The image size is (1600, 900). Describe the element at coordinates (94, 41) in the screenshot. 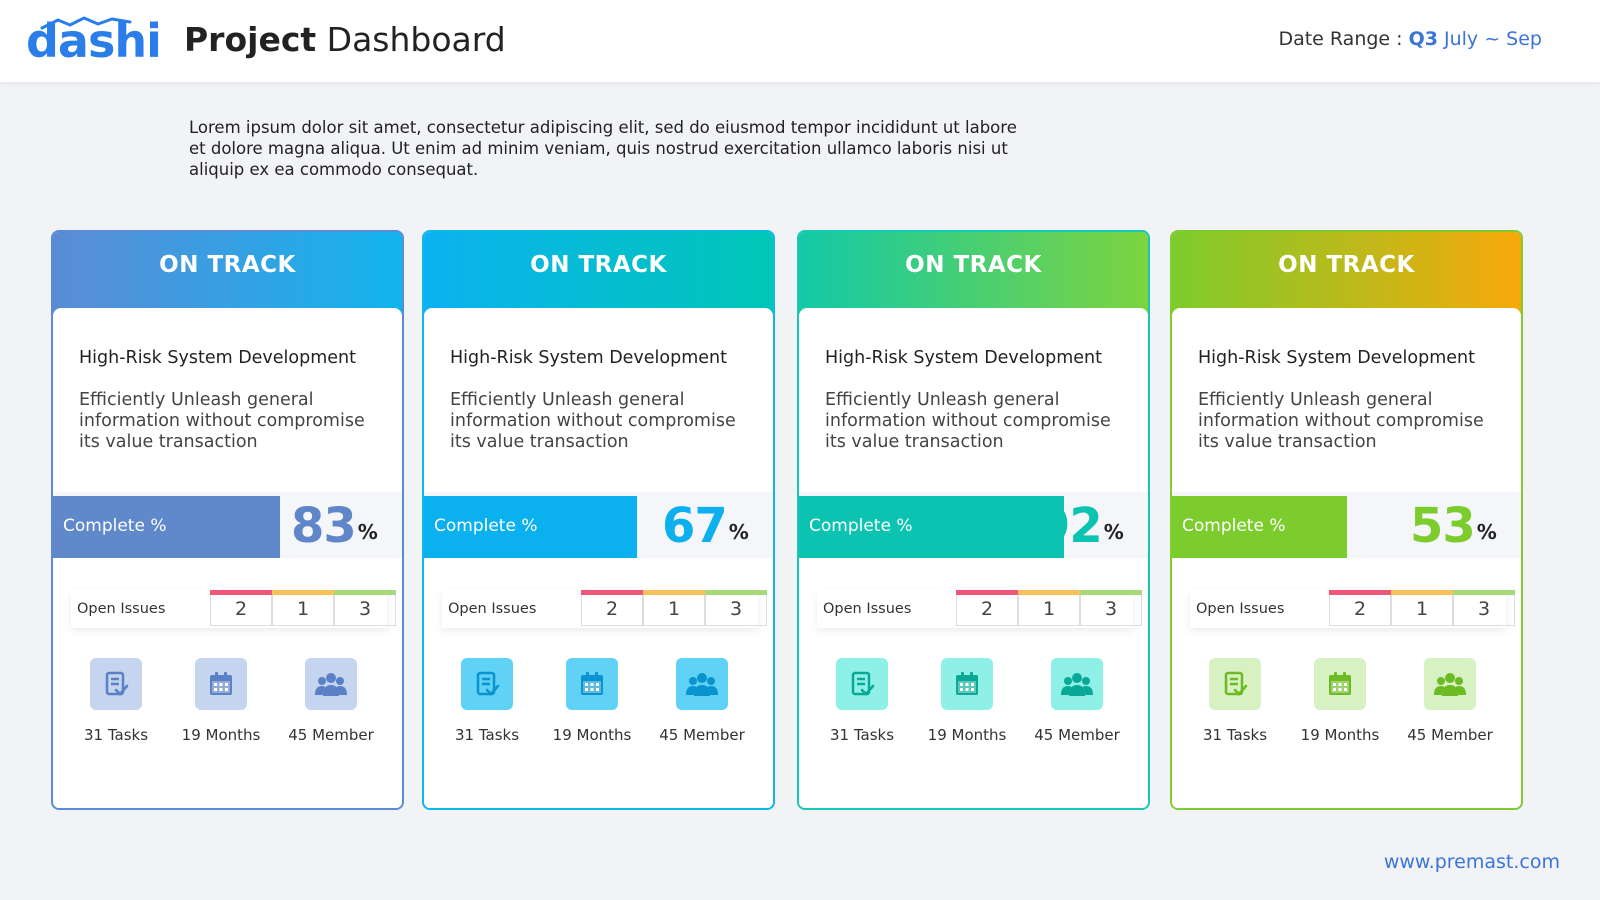

I see `logo: dashi` at that location.